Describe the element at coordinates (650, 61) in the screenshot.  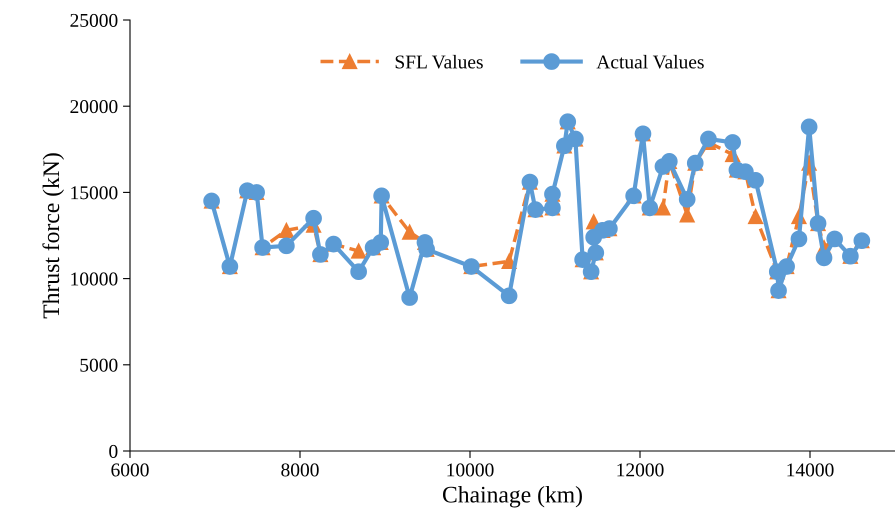
I see `legend-label: Actual Values` at that location.